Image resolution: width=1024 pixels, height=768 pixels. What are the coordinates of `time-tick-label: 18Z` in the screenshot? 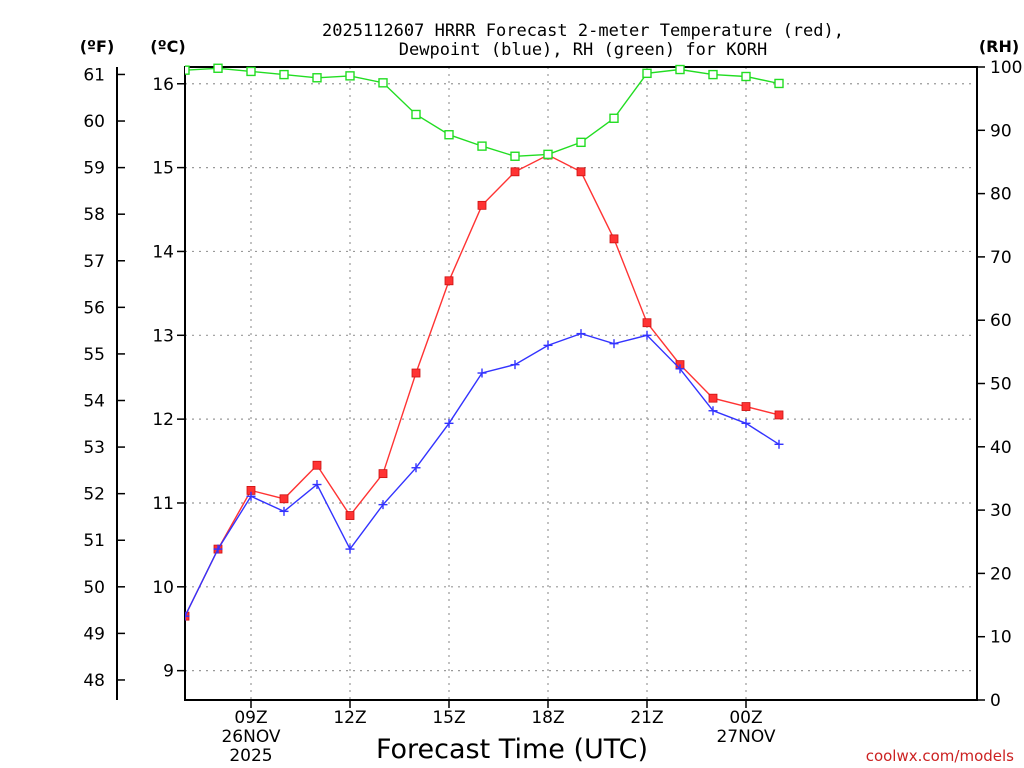 It's located at (547, 718).